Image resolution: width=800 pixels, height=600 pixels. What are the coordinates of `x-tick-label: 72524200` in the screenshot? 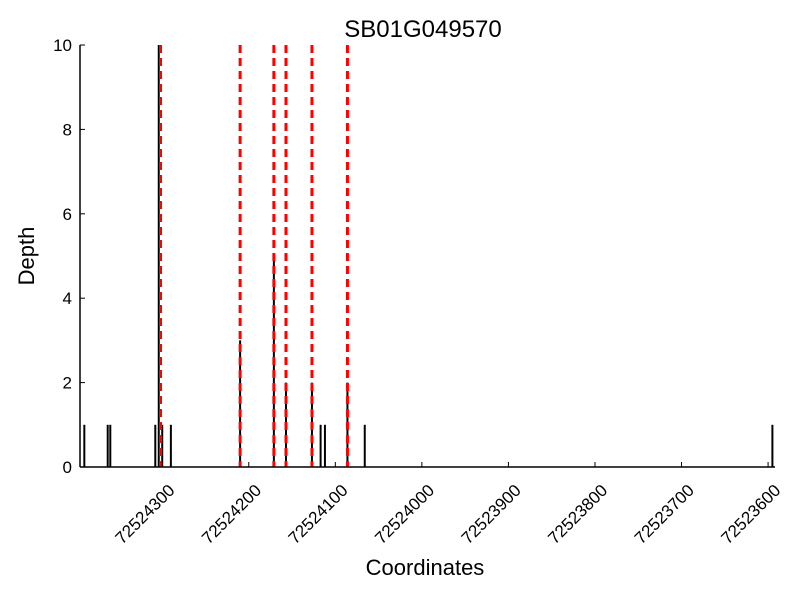 It's located at (231, 514).